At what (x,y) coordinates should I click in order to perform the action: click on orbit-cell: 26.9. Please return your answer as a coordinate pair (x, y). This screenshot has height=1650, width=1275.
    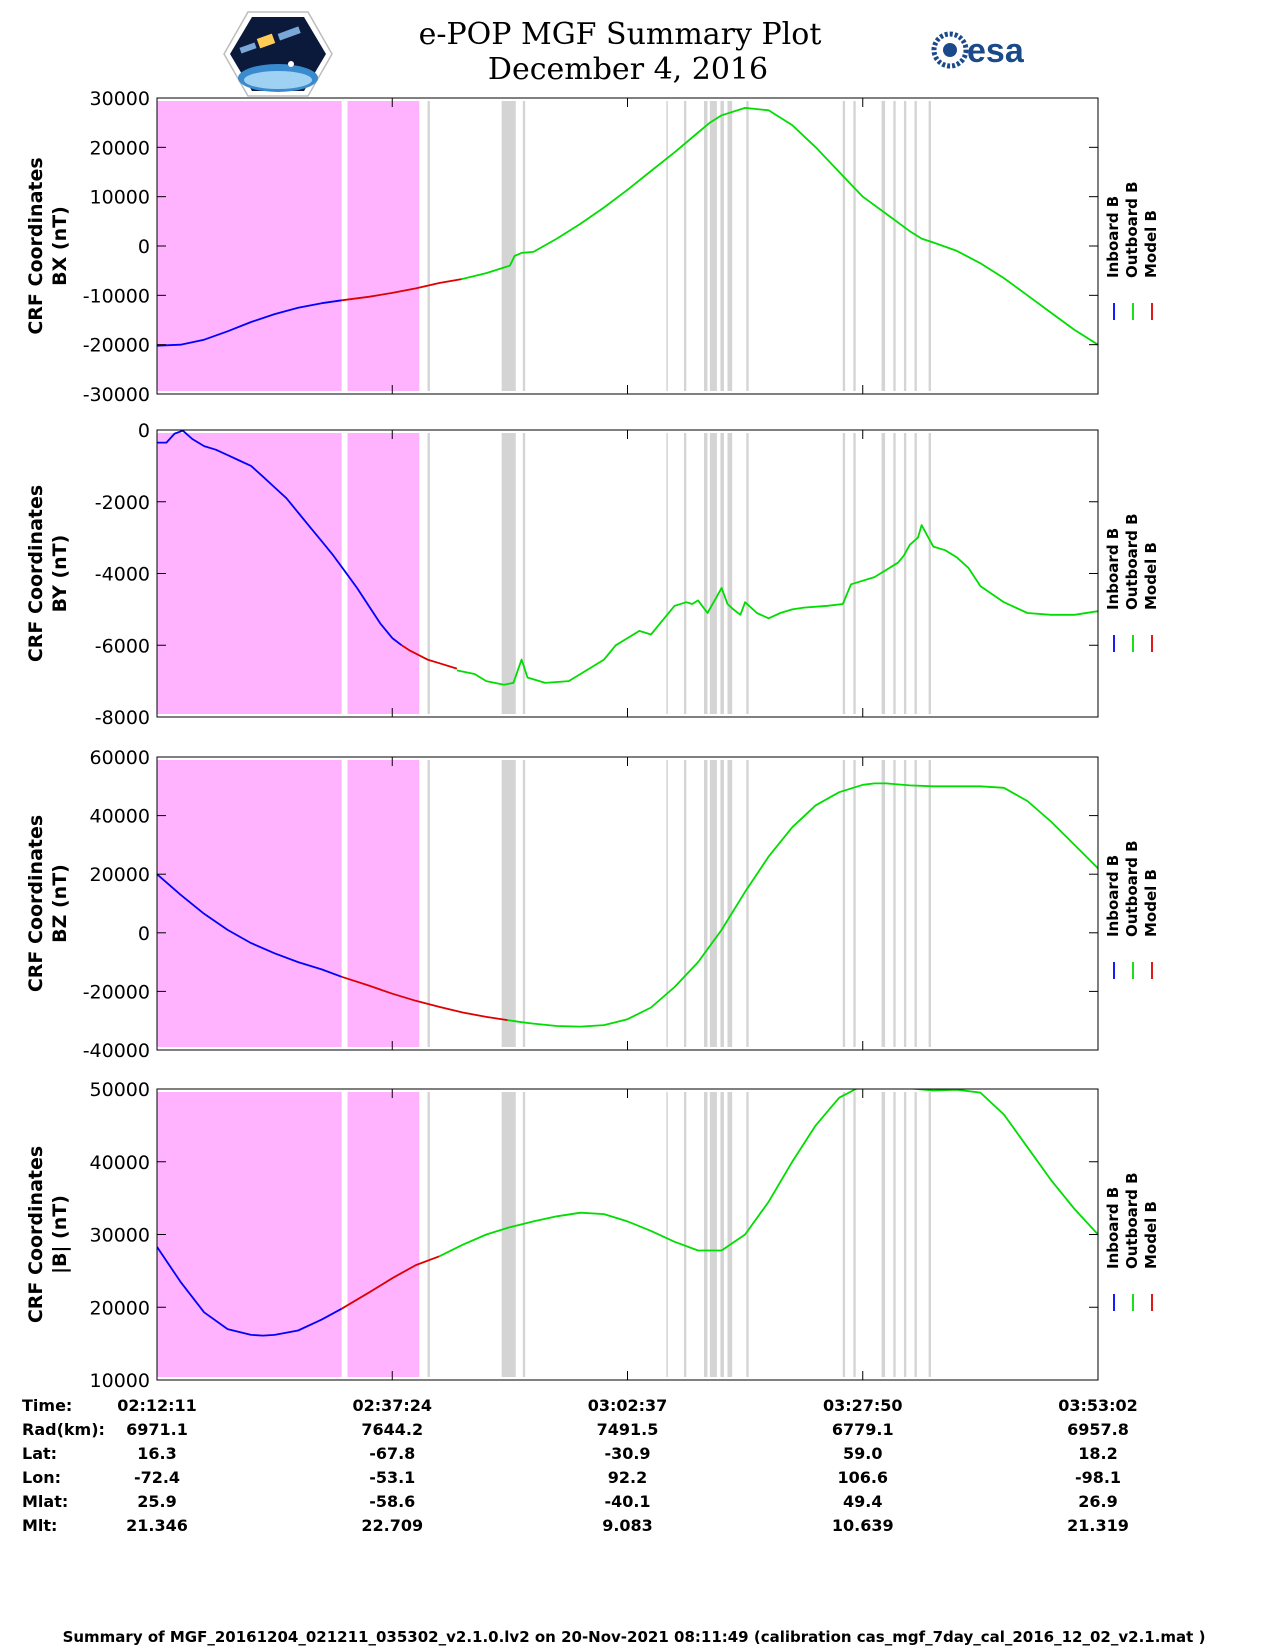
    Looking at the image, I should click on (1097, 1501).